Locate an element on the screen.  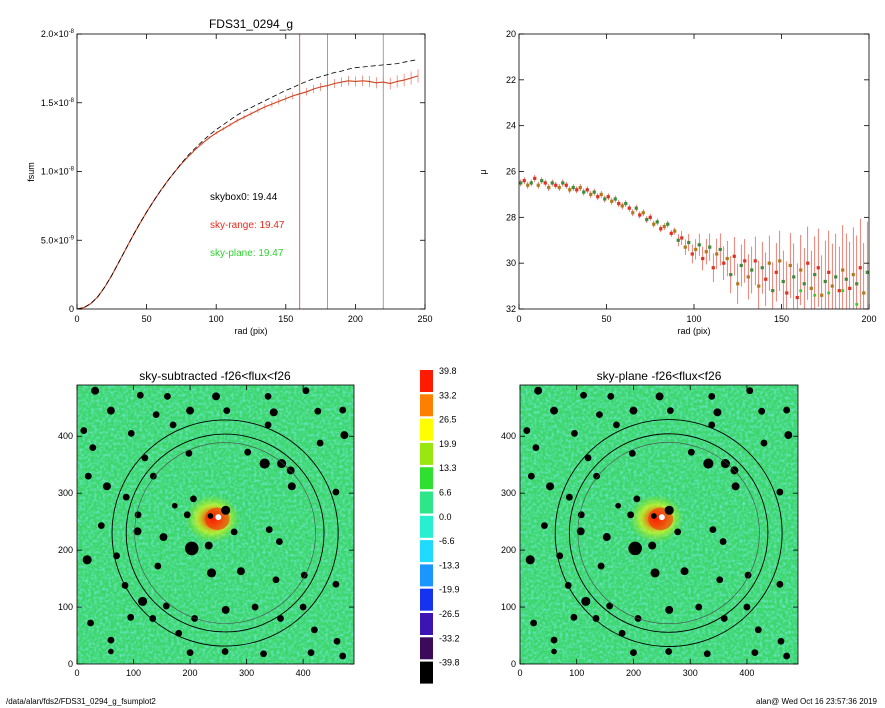
fsum-title: FDS31_0294_g is located at coordinates (251, 24).